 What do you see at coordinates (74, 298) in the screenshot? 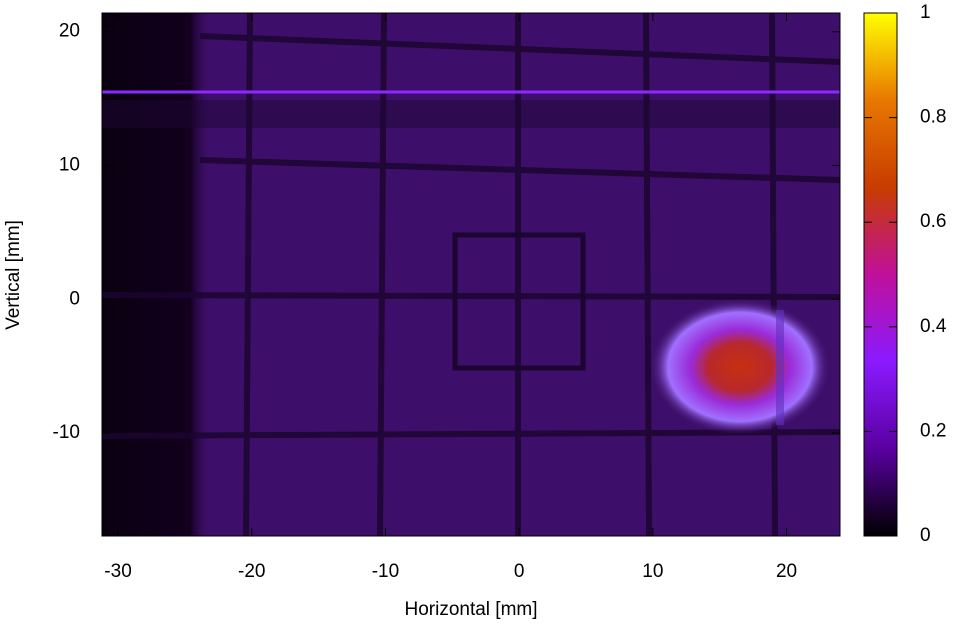
I see `y-tick-label: 0` at bounding box center [74, 298].